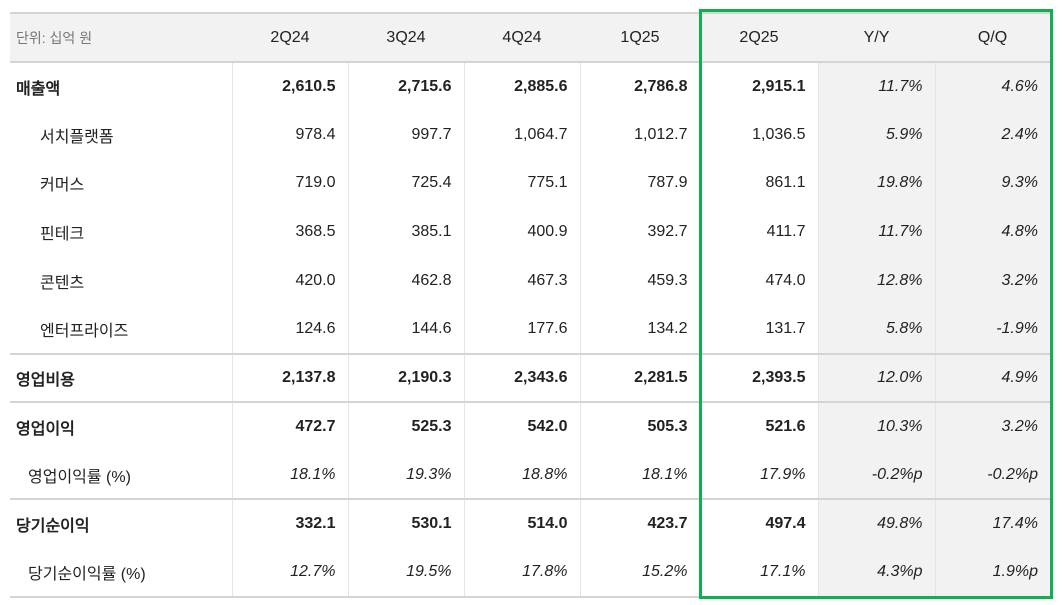 The width and height of the screenshot is (1062, 605). Describe the element at coordinates (639, 280) in the screenshot. I see `table-cell: 459.3` at that location.